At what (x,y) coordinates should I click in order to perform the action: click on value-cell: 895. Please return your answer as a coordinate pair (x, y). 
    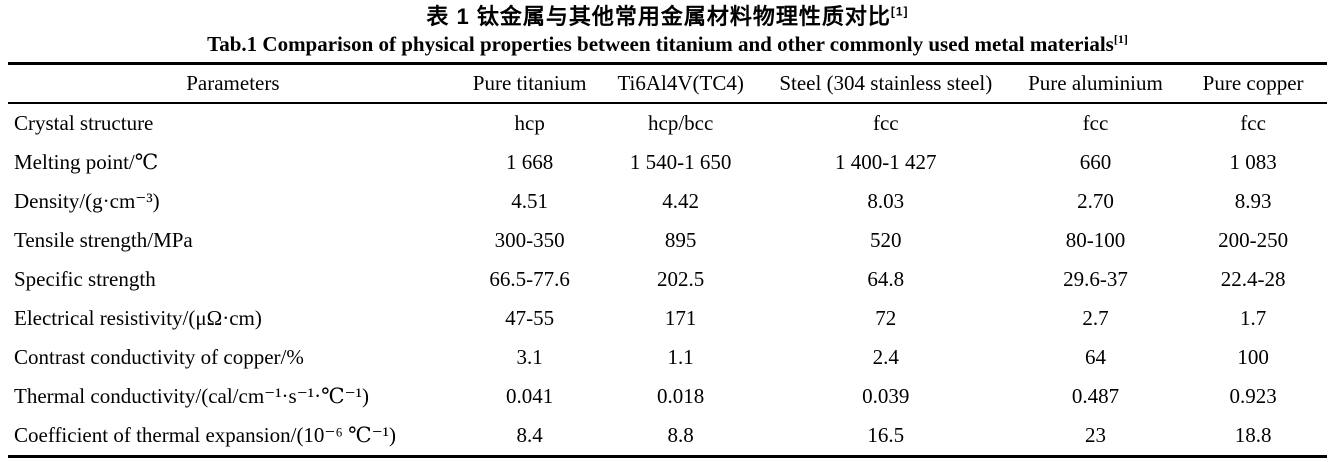
    Looking at the image, I should click on (680, 240).